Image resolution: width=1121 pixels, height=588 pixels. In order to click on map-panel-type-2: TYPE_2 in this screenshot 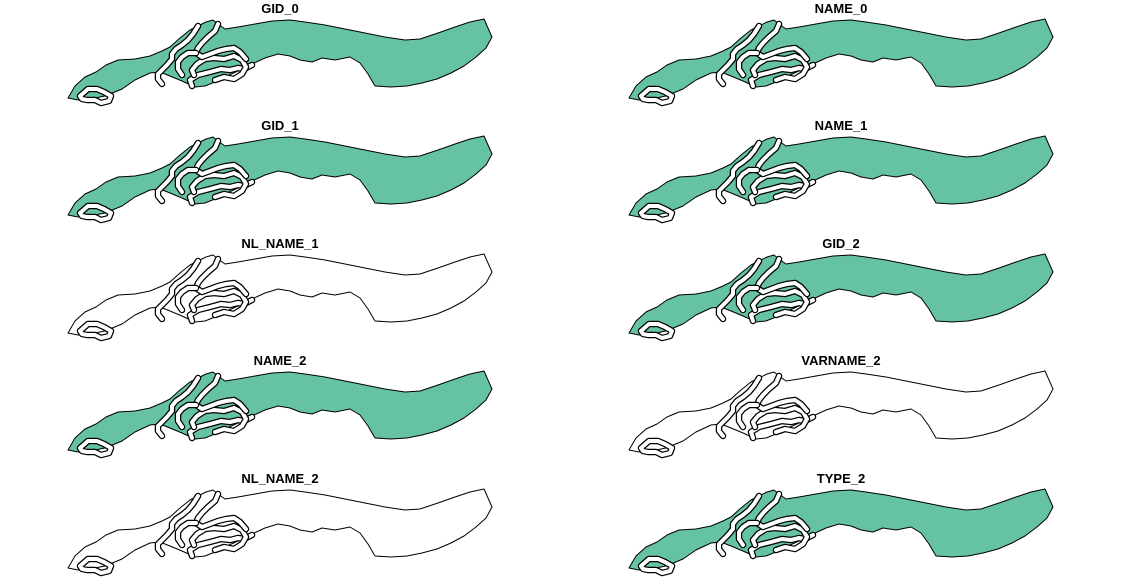, I will do `click(841, 528)`.